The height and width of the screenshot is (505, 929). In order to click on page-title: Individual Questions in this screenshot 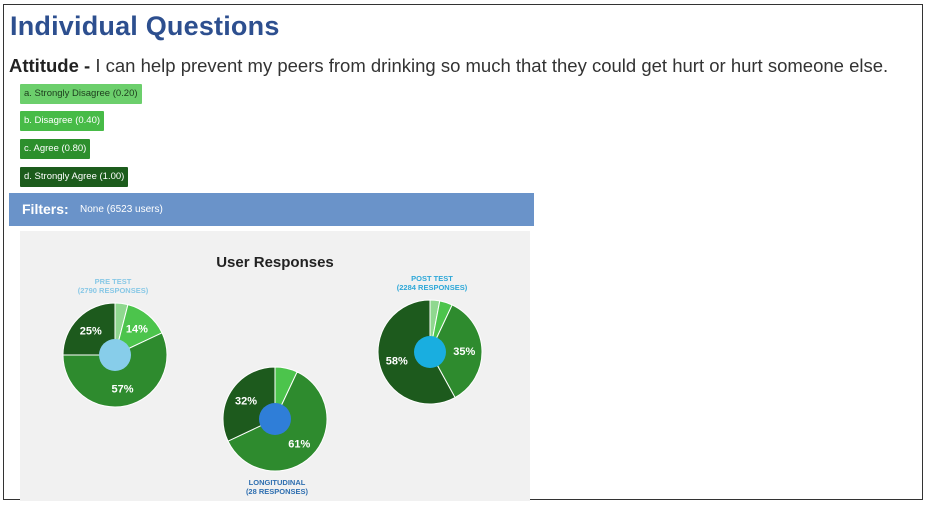, I will do `click(145, 26)`.